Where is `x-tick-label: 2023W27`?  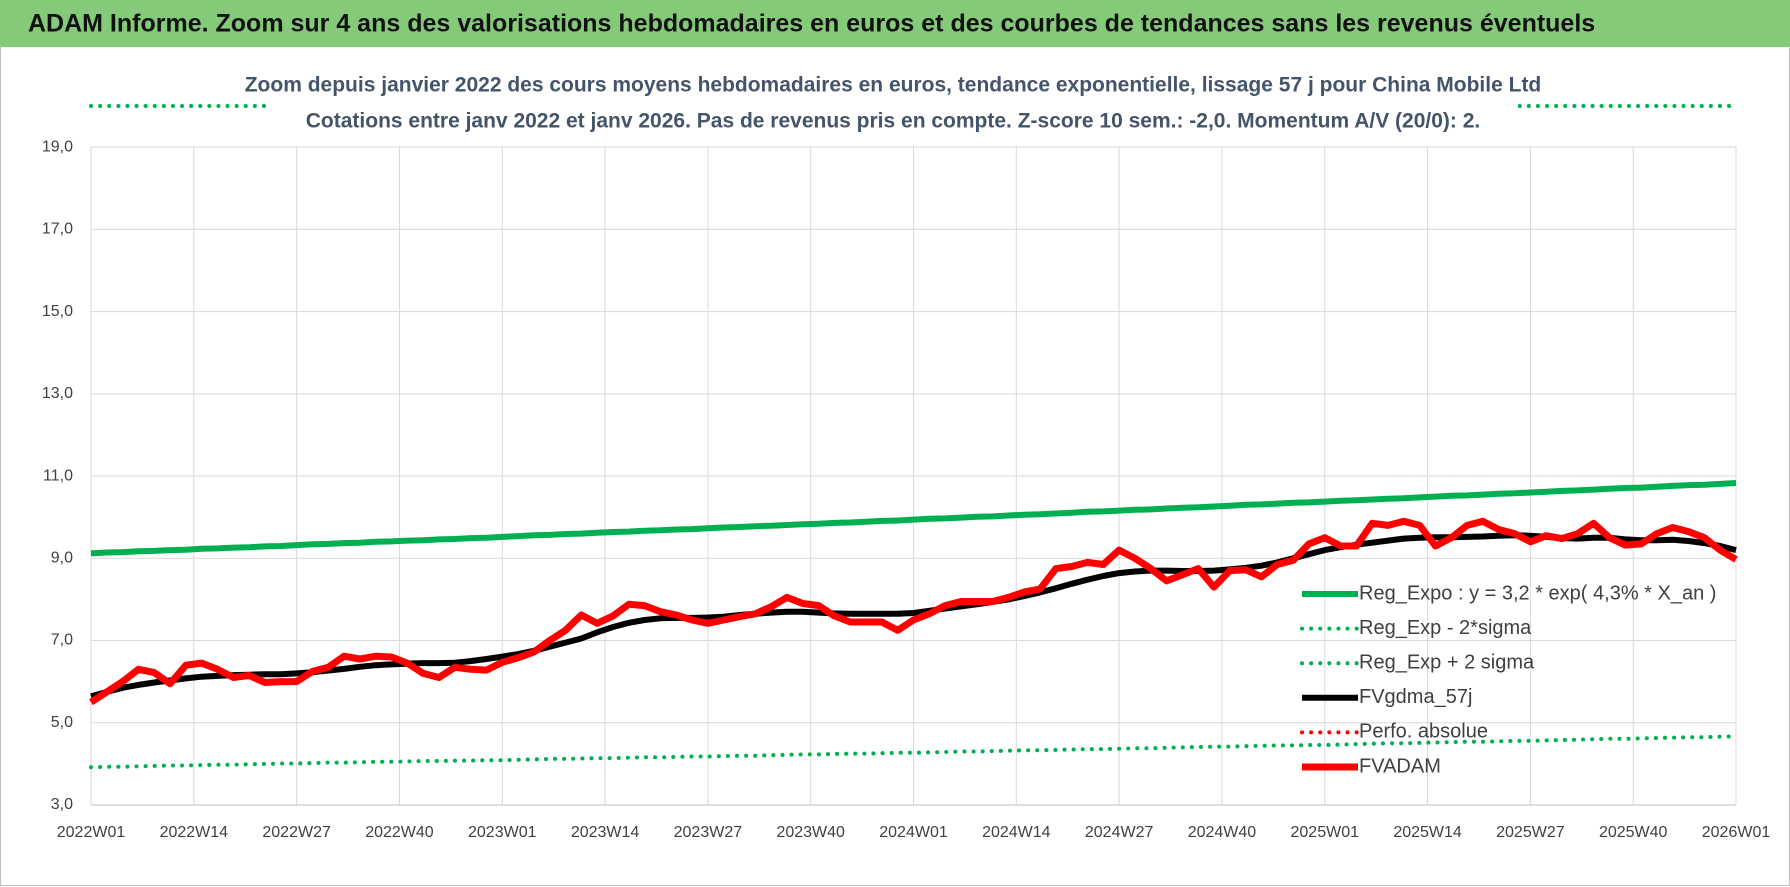
x-tick-label: 2023W27 is located at coordinates (708, 832).